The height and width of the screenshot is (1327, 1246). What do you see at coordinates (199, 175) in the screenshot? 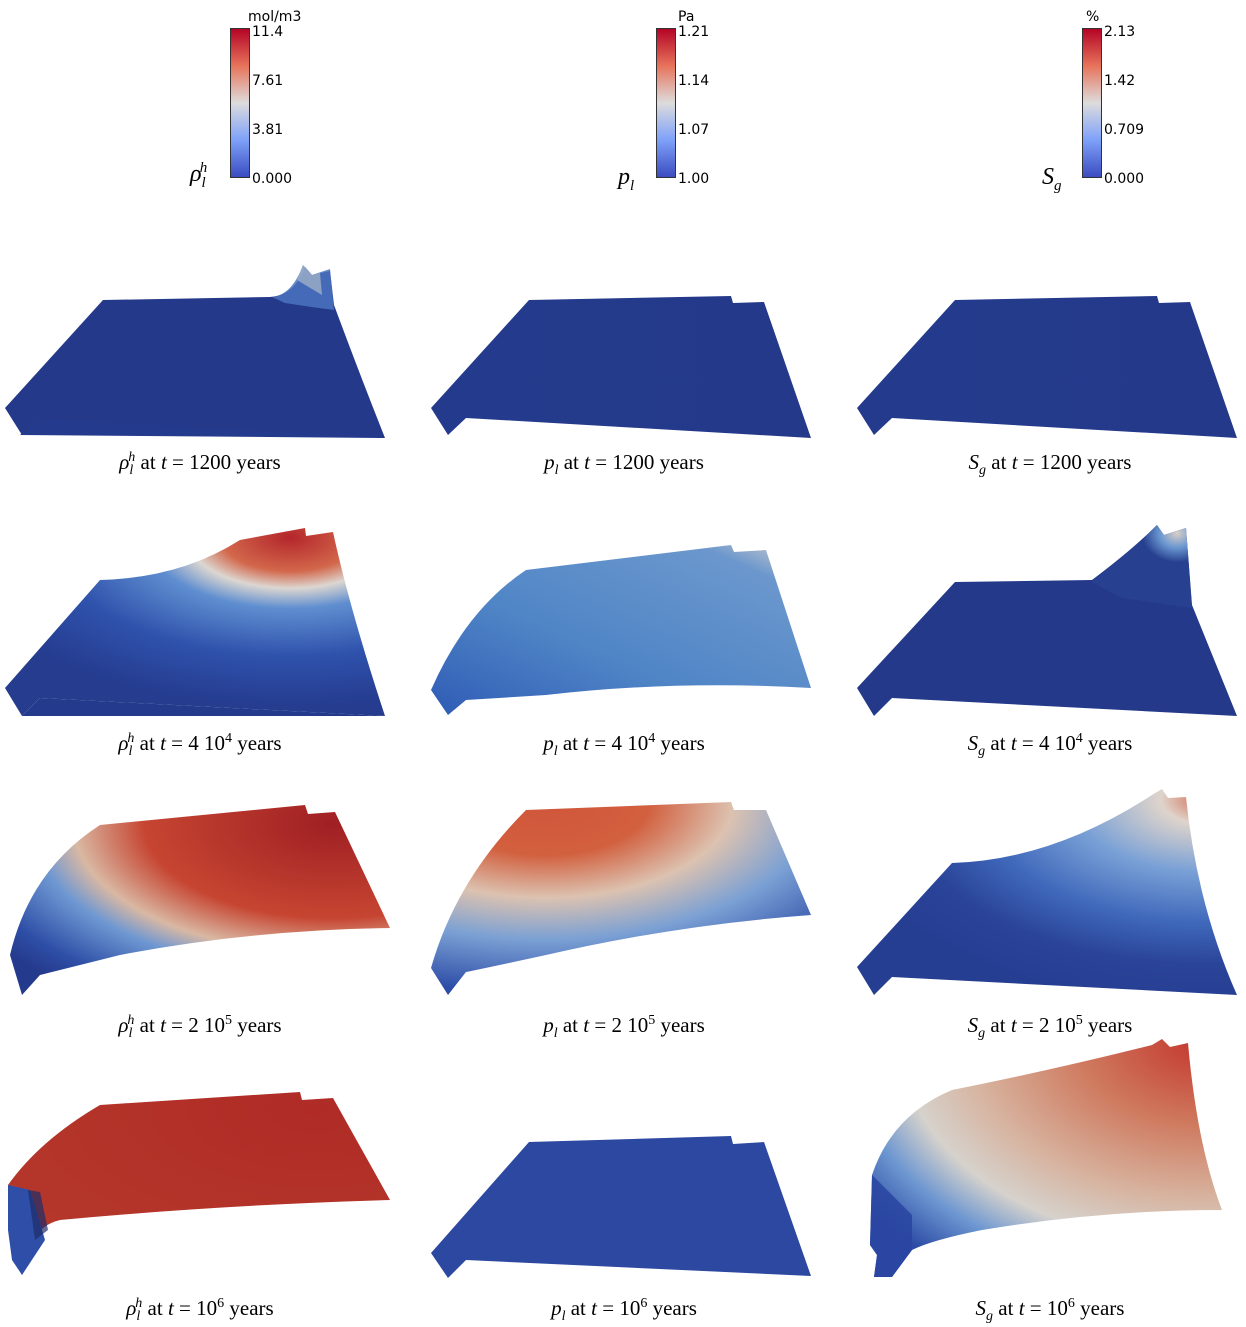
I see `colorbar-symbol: ρlh` at bounding box center [199, 175].